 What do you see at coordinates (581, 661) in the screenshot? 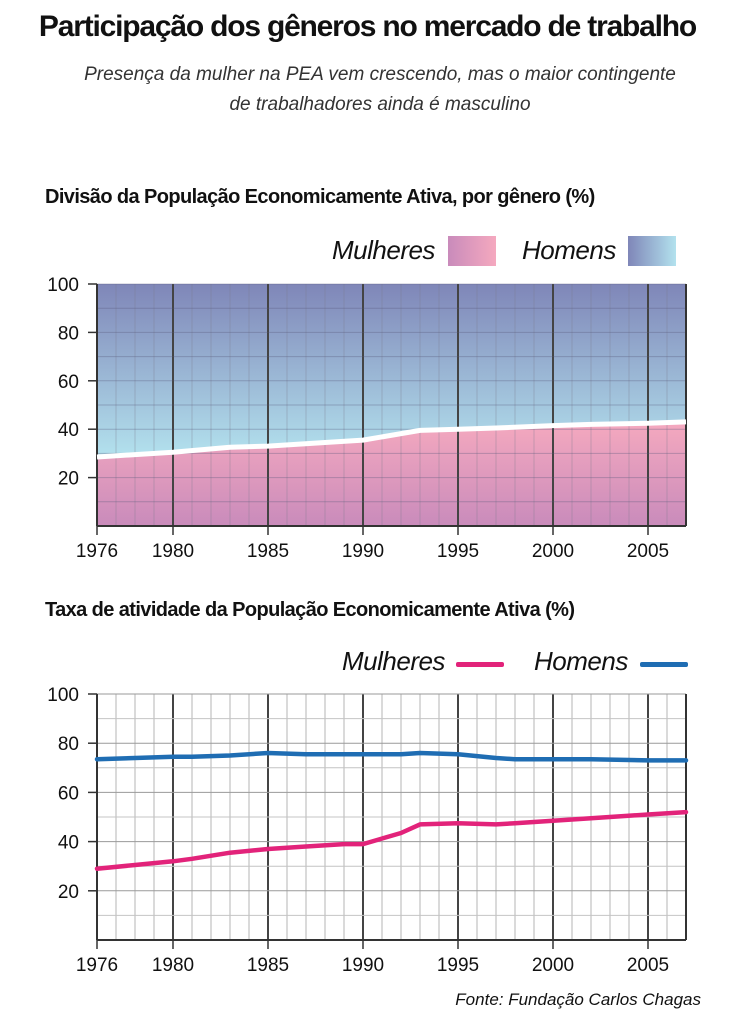
I see `line-legend-men-label: Homens` at bounding box center [581, 661].